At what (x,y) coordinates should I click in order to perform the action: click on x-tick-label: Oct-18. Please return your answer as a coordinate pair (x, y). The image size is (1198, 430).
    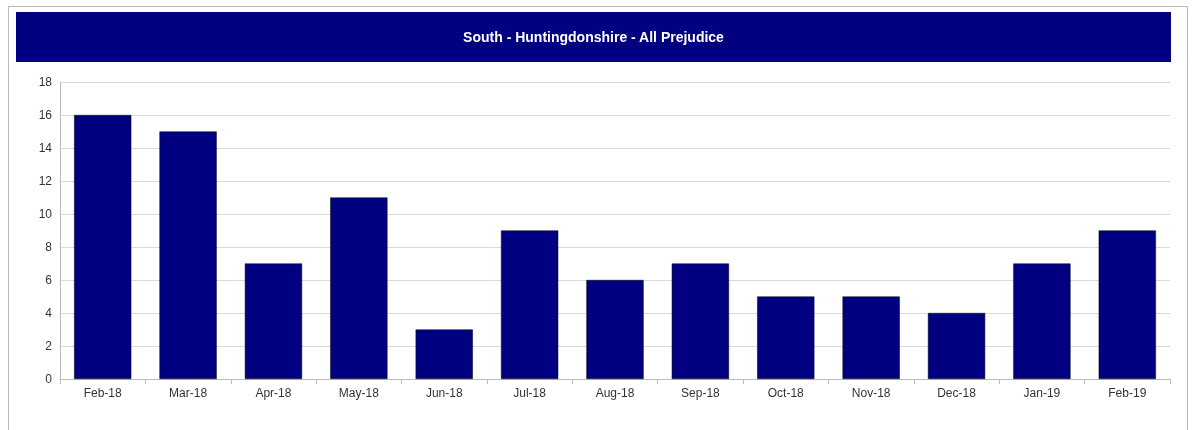
    Looking at the image, I should click on (786, 393).